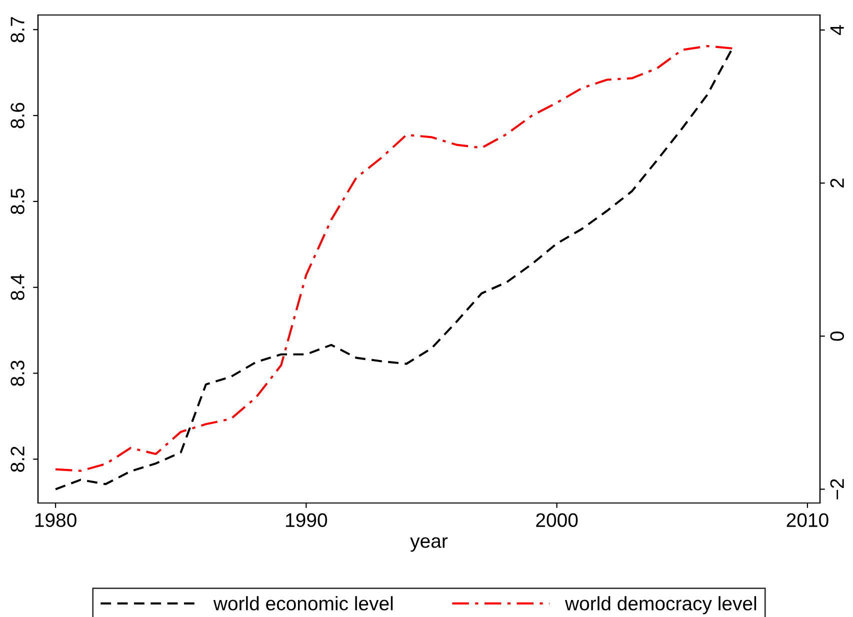 The image size is (853, 617). What do you see at coordinates (837, 489) in the screenshot?
I see `y2-tick-label: −2` at bounding box center [837, 489].